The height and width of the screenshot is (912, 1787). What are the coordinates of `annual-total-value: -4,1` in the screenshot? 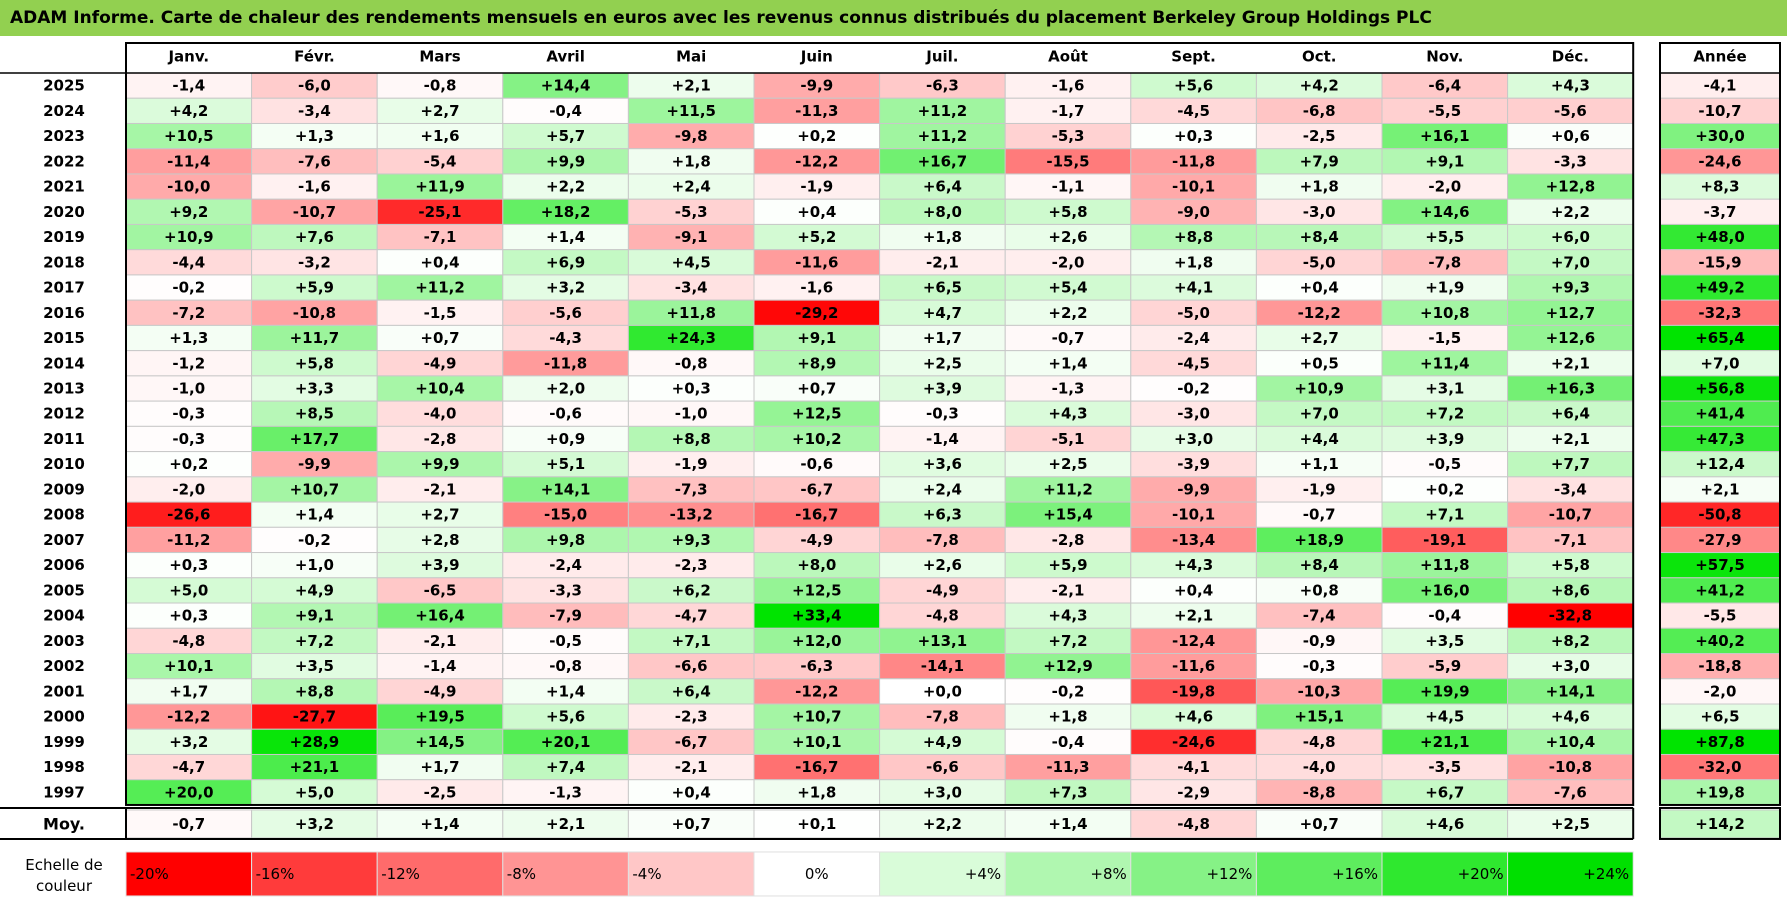 It's located at (1720, 86).